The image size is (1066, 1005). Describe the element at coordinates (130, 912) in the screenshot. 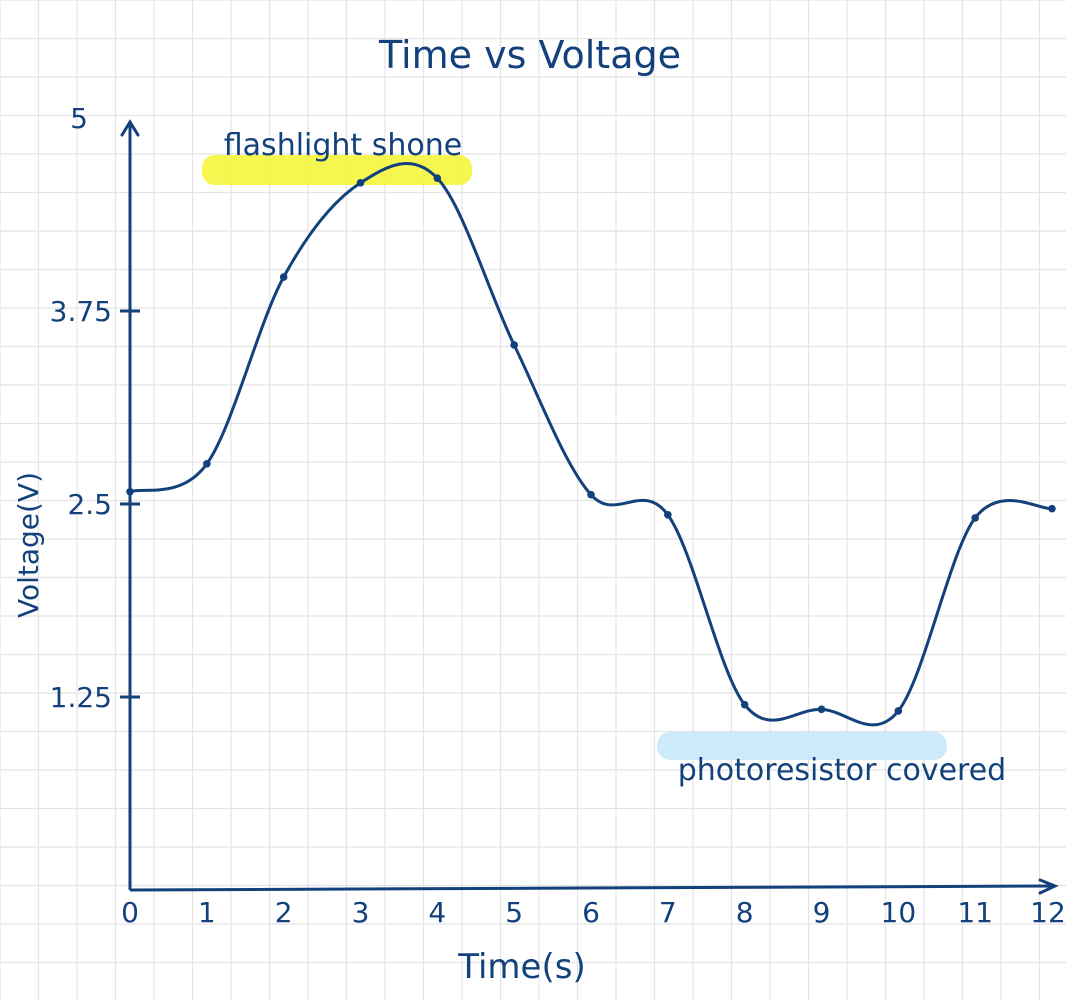

I see `x-tick-label: 0` at that location.